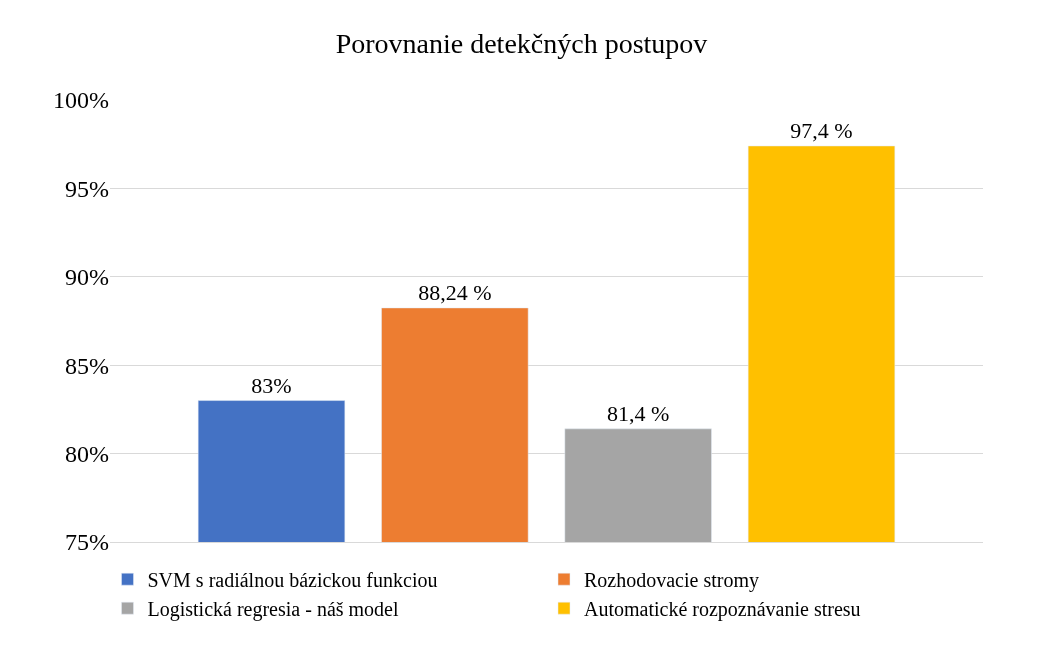 Image resolution: width=1043 pixels, height=672 pixels. What do you see at coordinates (87, 542) in the screenshot?
I see `y-tick-label: 75%` at bounding box center [87, 542].